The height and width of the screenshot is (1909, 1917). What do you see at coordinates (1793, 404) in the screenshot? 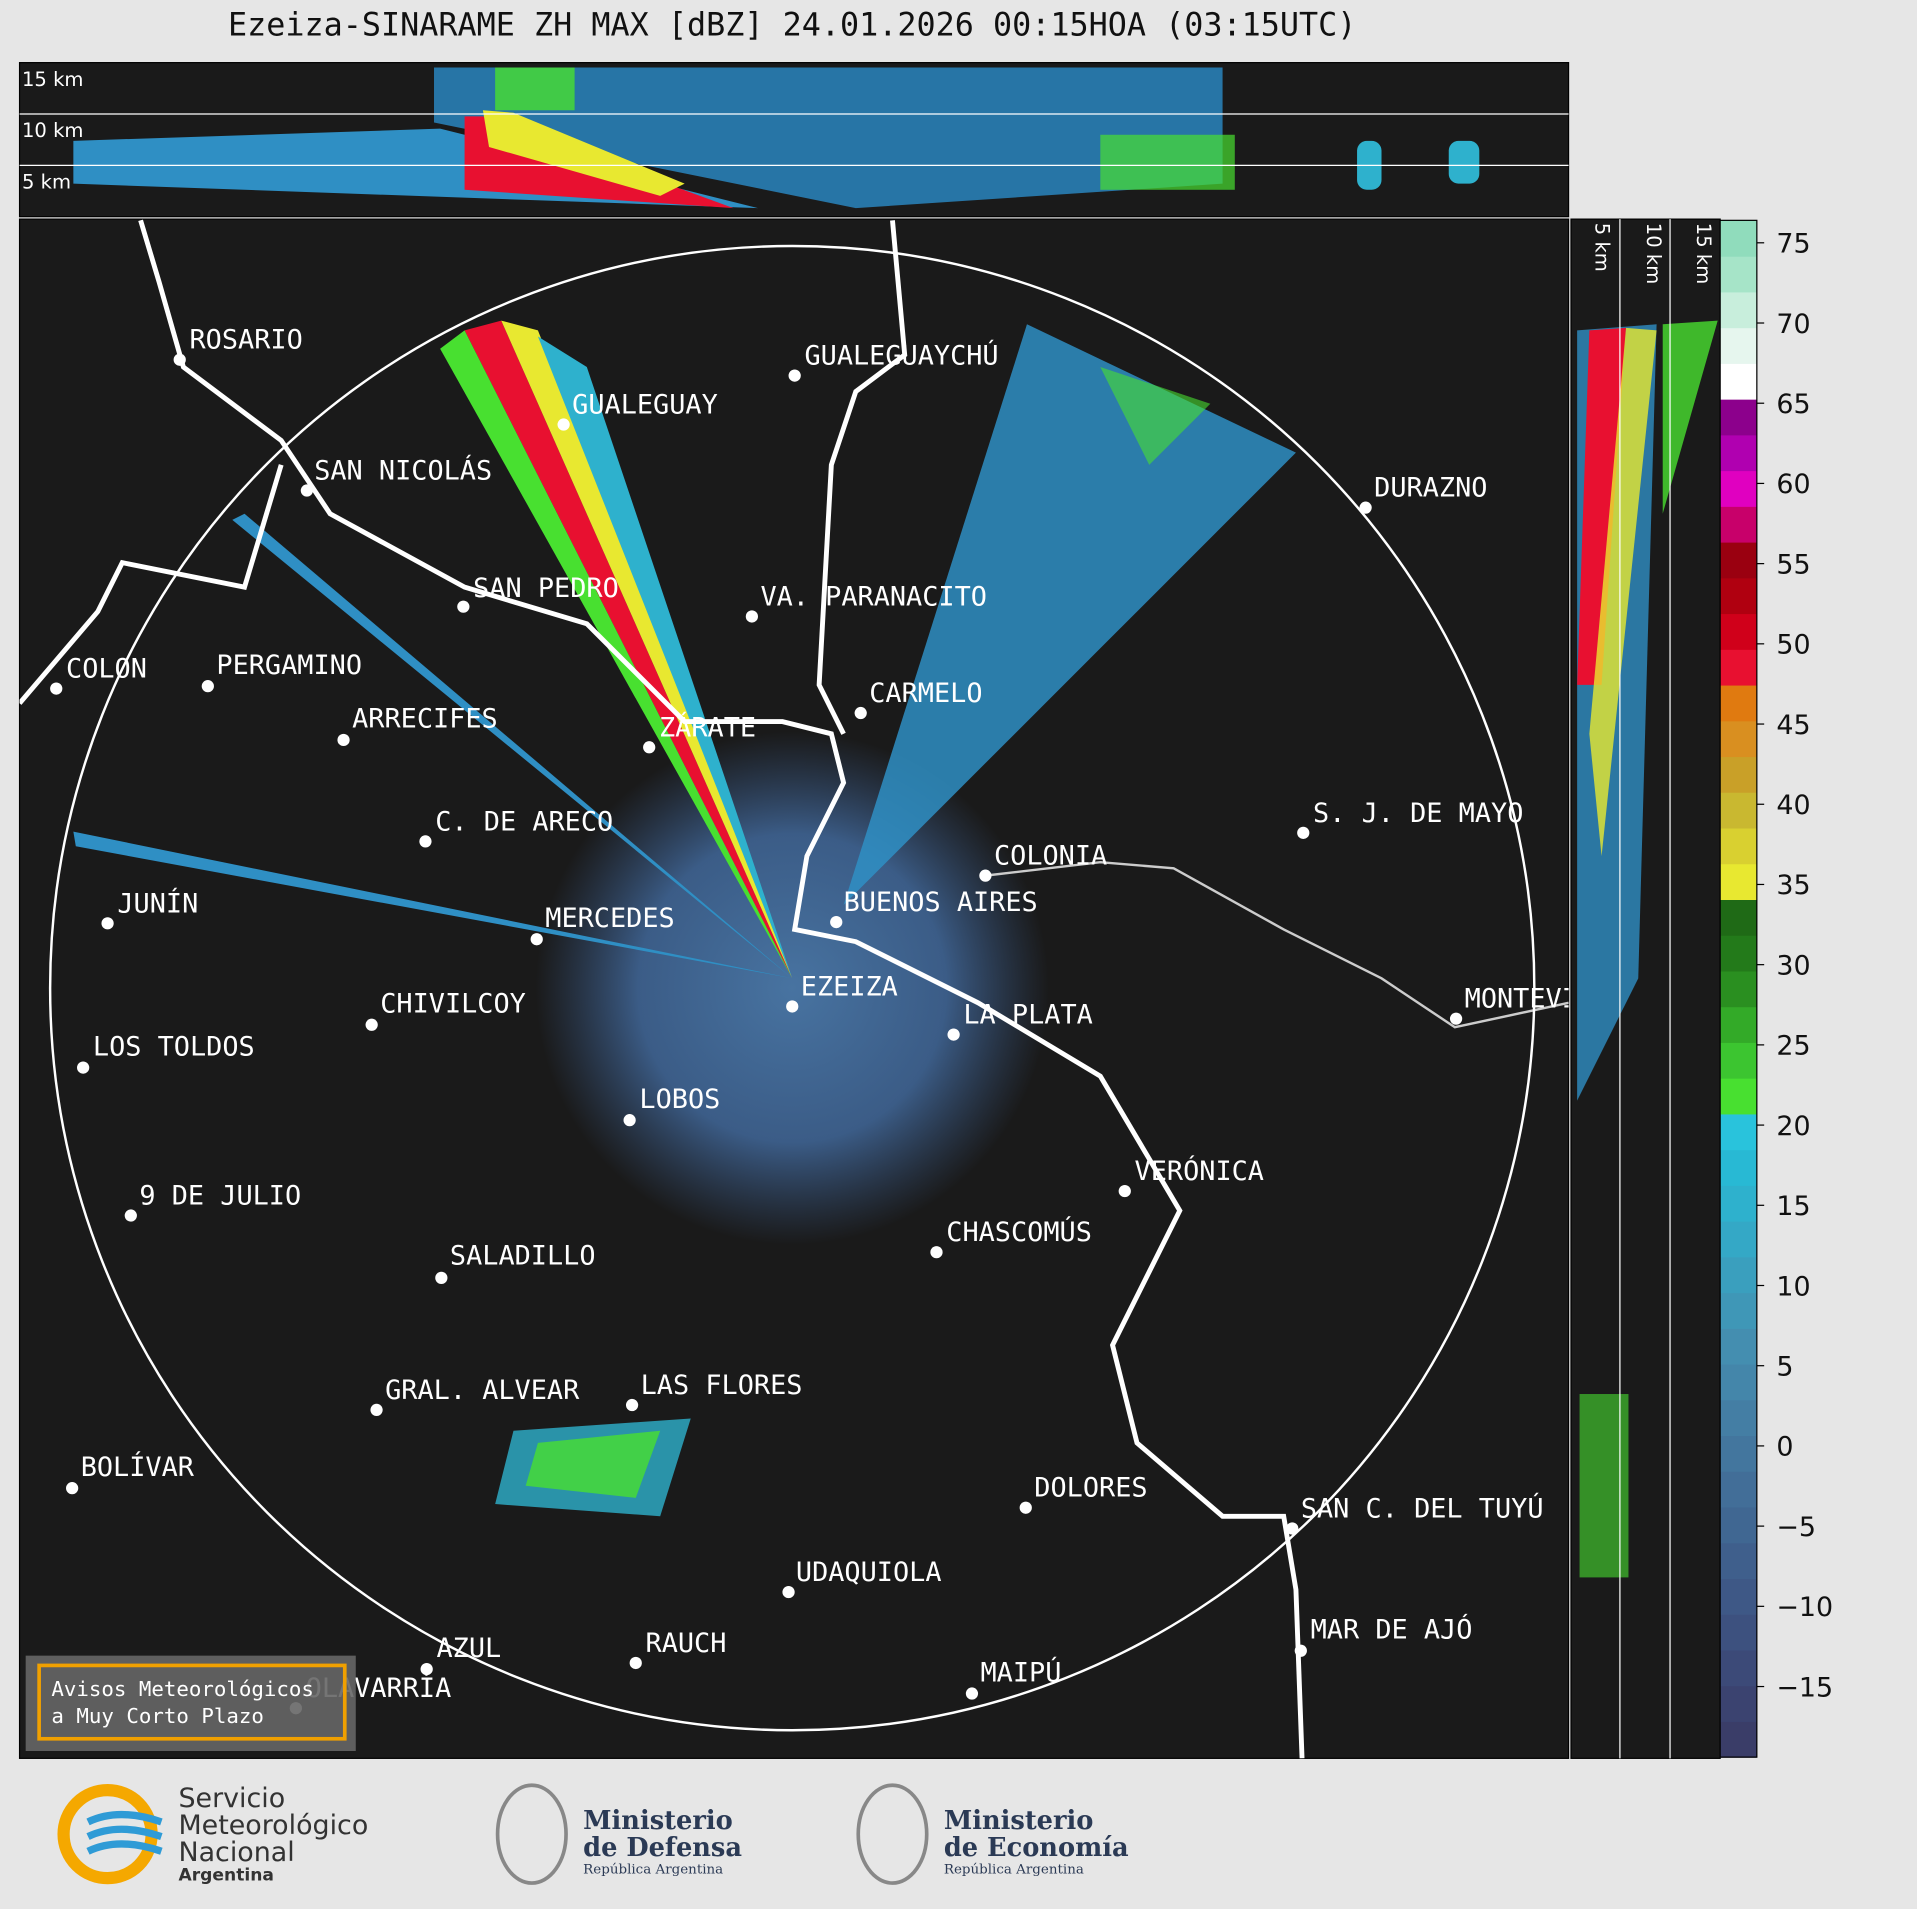
I see `colorbar-tick-label: 65` at bounding box center [1793, 404].